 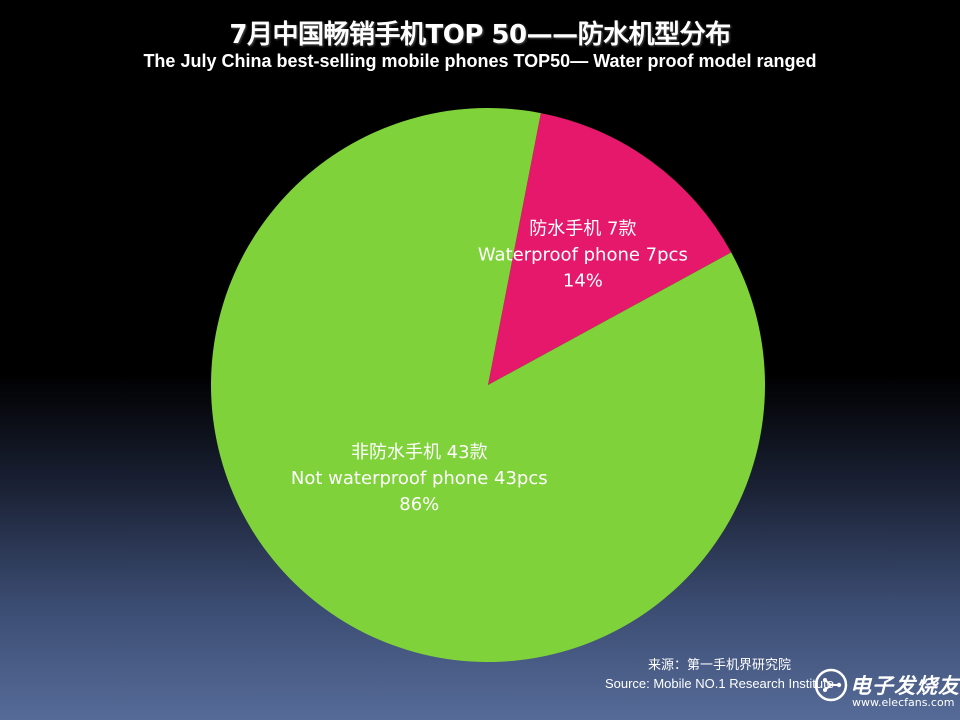 I want to click on watermark-name: 电子发烧友, so click(x=905, y=686).